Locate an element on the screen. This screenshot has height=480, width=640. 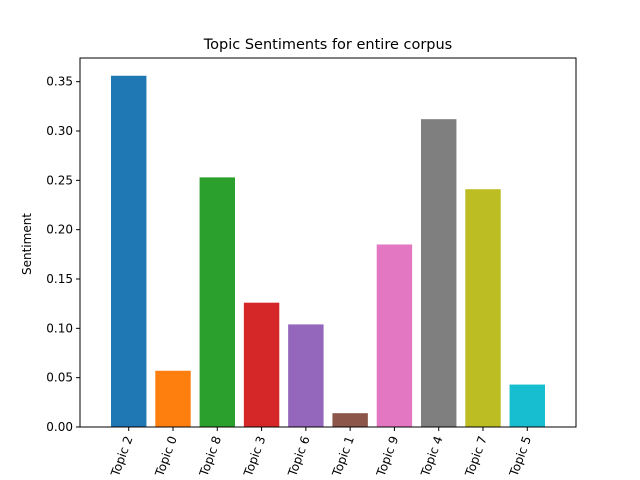
x-tick-label: Topic 6 is located at coordinates (299, 456).